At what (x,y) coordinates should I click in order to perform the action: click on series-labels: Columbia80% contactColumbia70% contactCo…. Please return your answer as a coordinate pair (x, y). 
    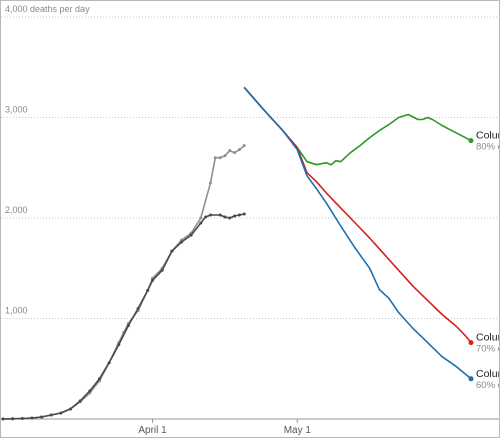
    Looking at the image, I should click on (487, 260).